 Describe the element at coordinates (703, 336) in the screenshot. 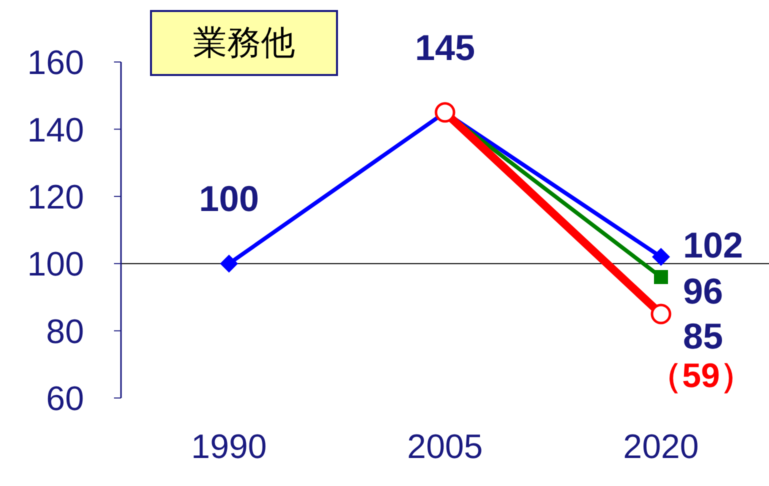

I see `data-label: 85` at that location.